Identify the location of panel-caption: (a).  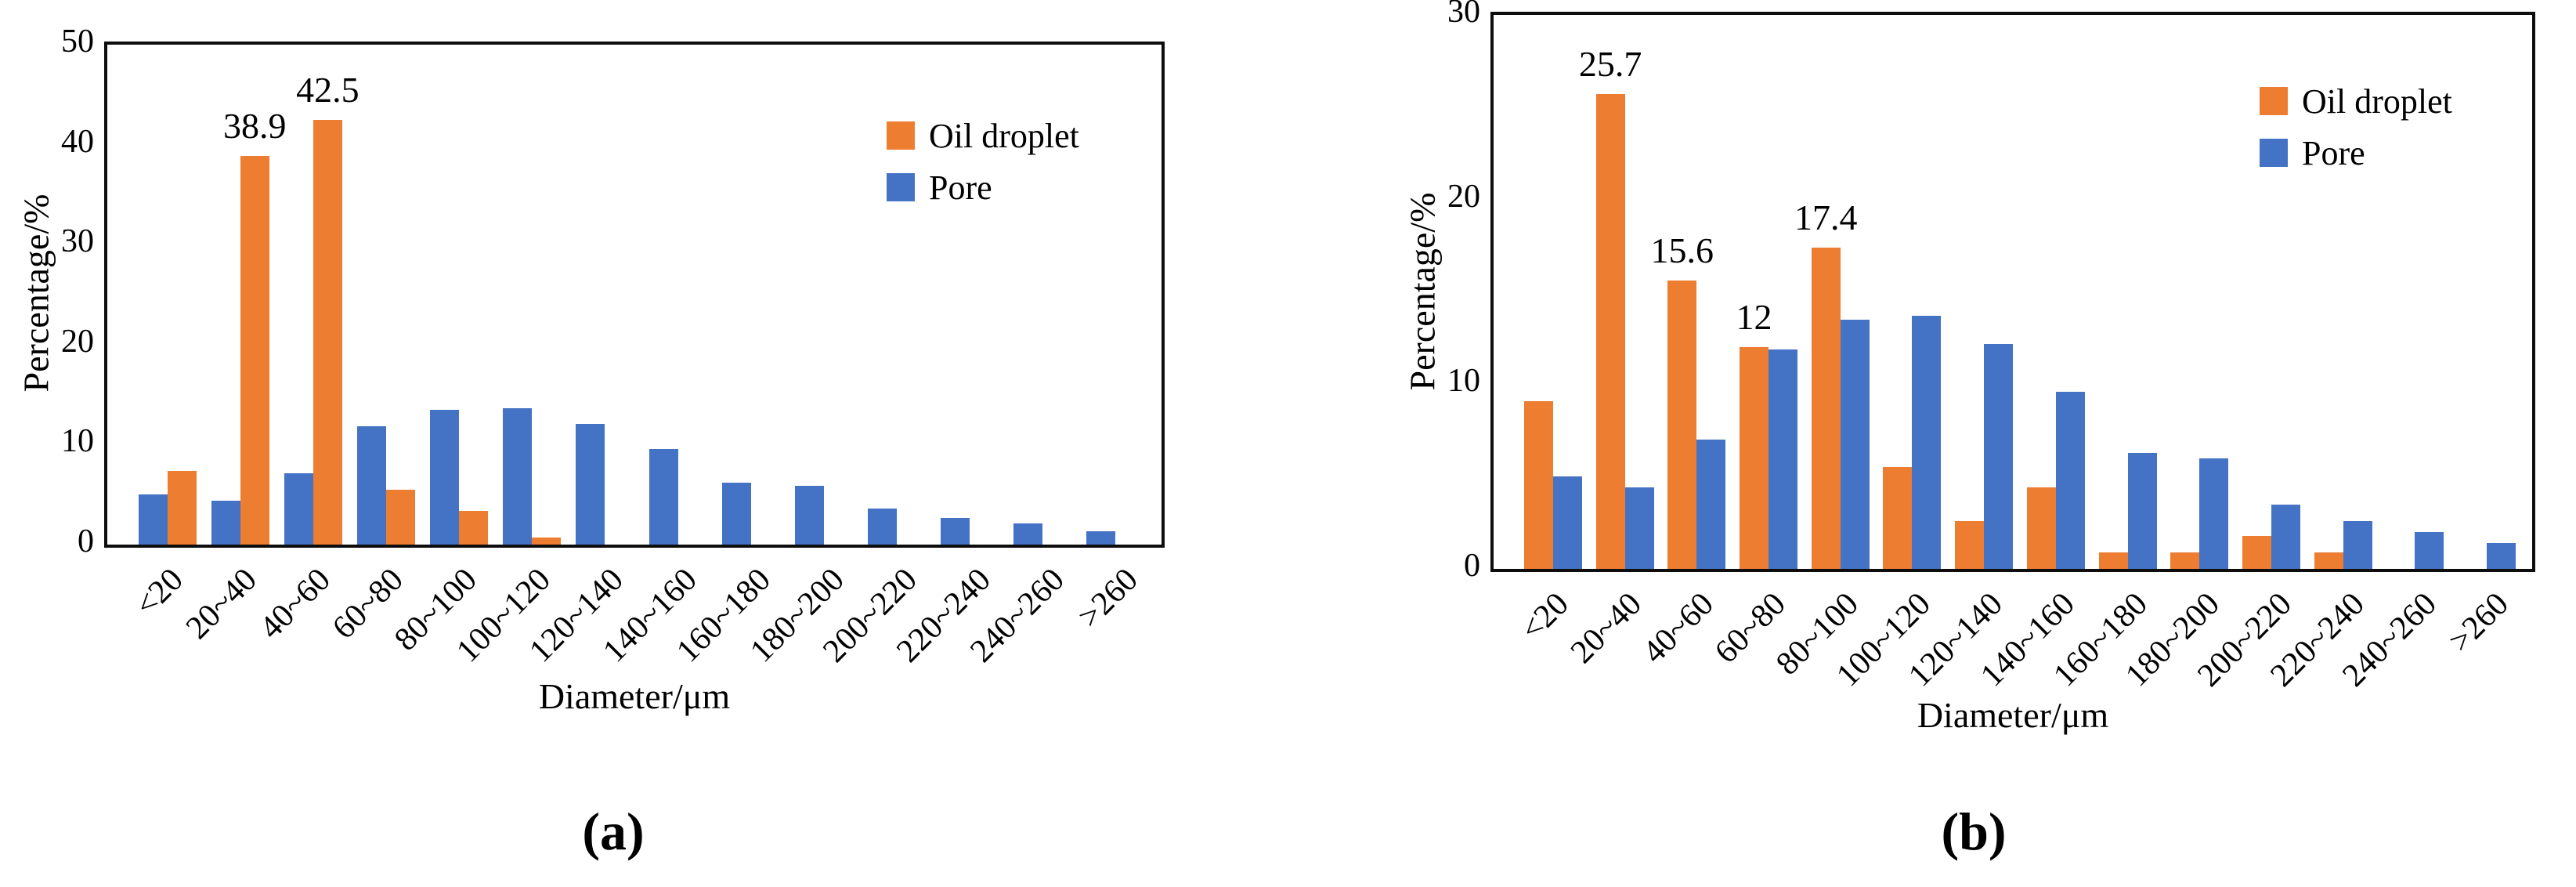
(613, 832).